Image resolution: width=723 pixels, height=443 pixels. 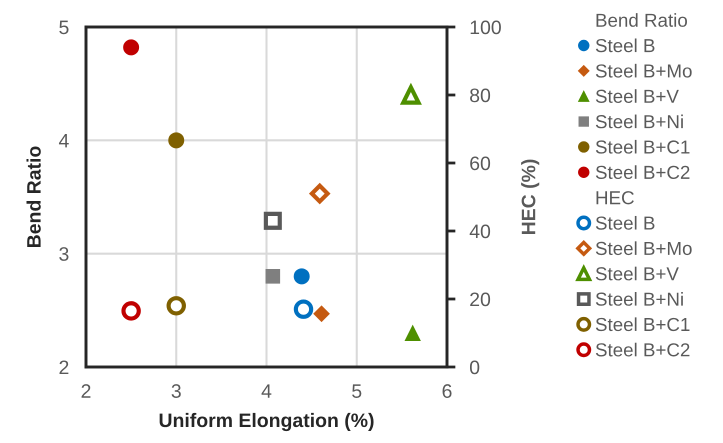 I want to click on x-tick-label: 6, so click(x=447, y=391).